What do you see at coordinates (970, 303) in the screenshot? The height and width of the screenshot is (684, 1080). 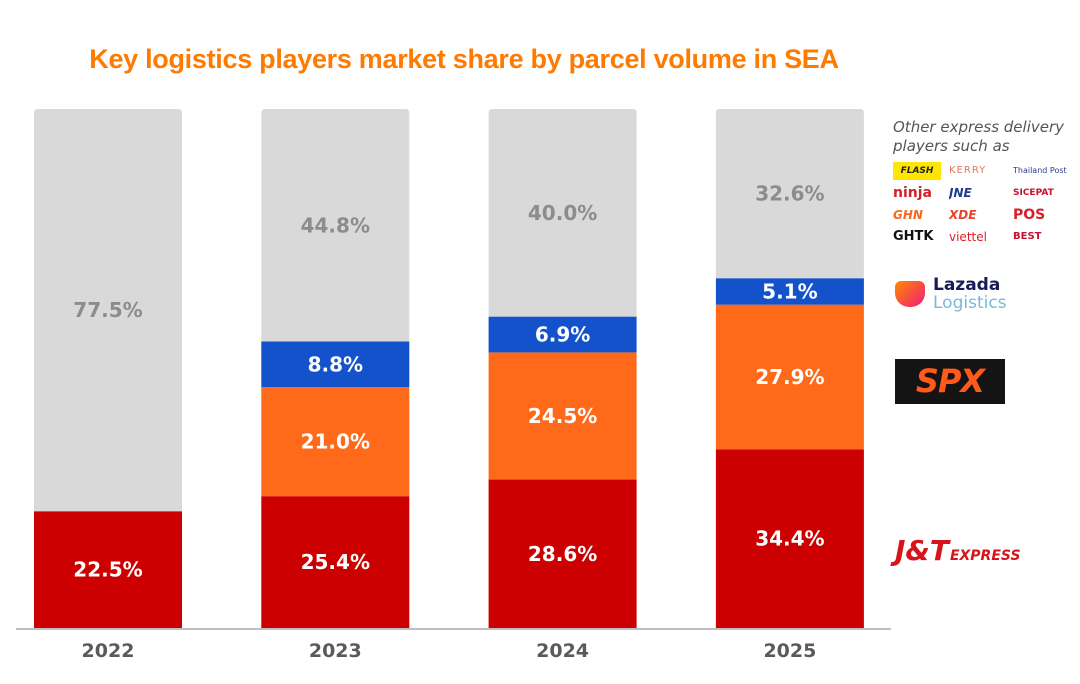 I see `lazada-logo-line2: Logistics` at bounding box center [970, 303].